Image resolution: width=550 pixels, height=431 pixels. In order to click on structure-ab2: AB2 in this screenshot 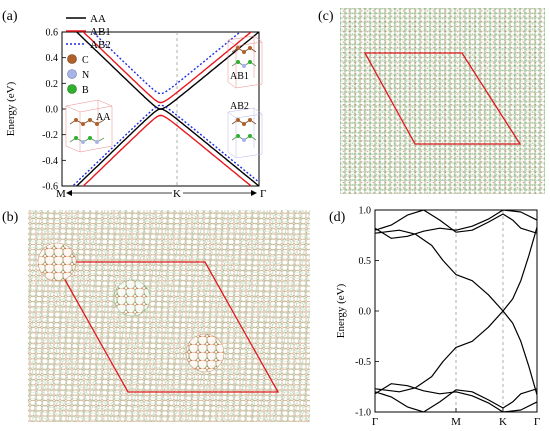, I will do `click(245, 130)`.